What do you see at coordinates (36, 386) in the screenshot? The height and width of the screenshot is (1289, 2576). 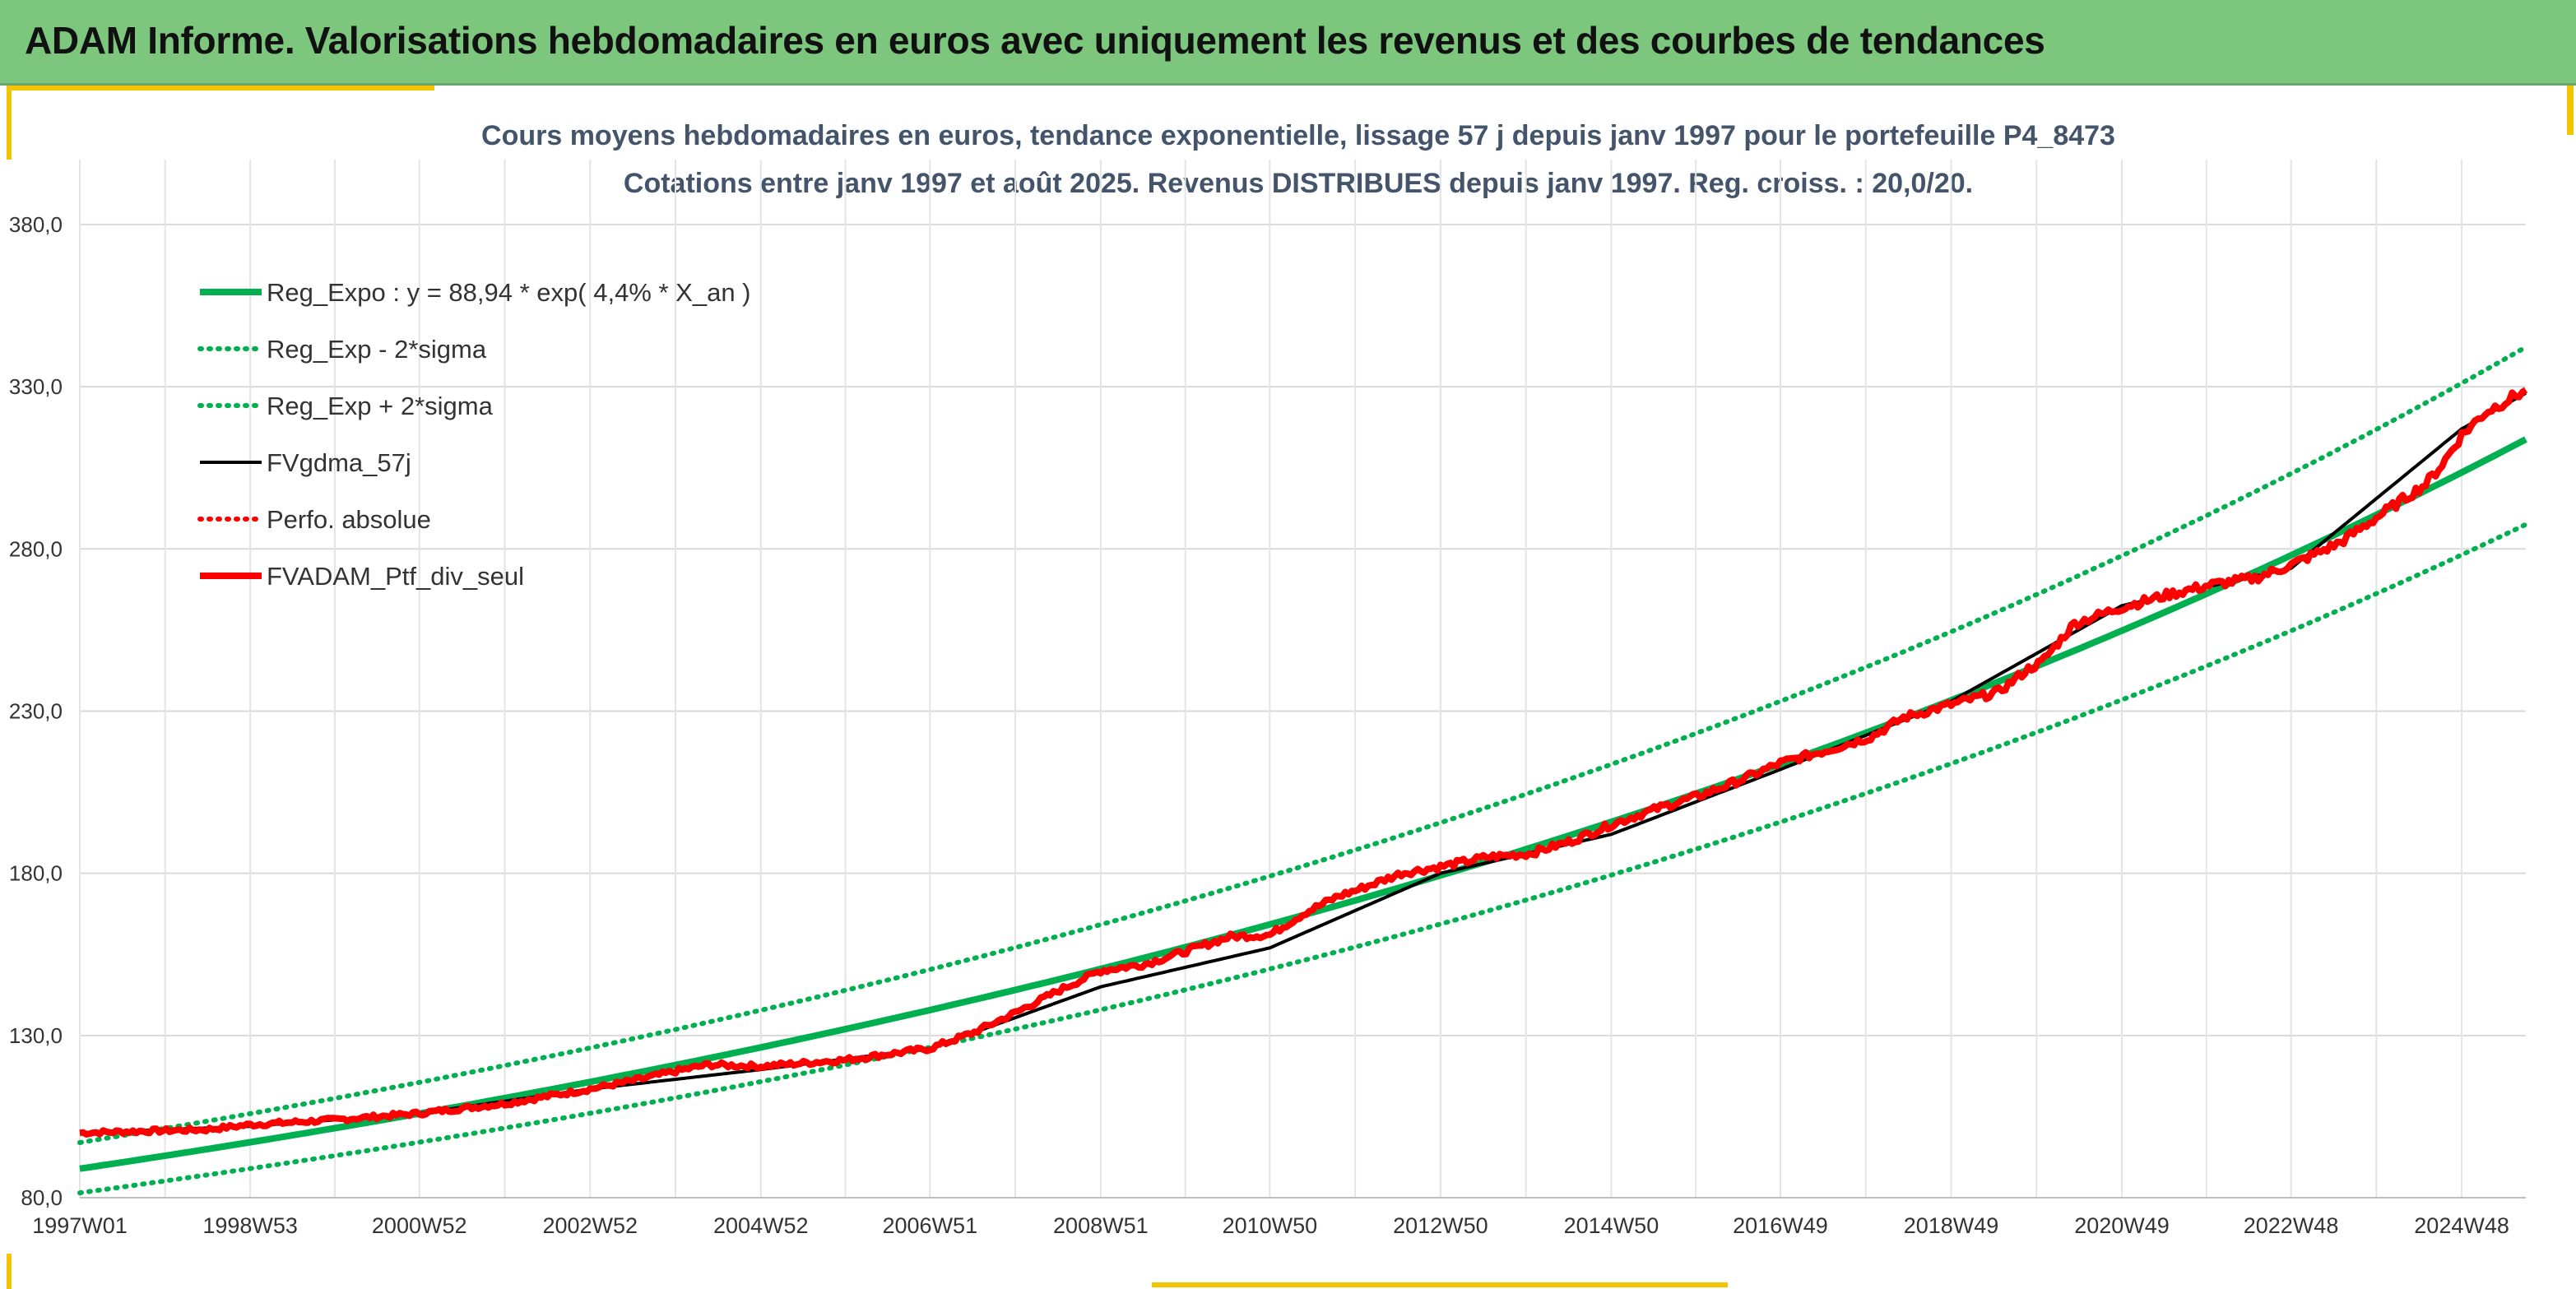 I see `y-tick-label: 330,0` at bounding box center [36, 386].